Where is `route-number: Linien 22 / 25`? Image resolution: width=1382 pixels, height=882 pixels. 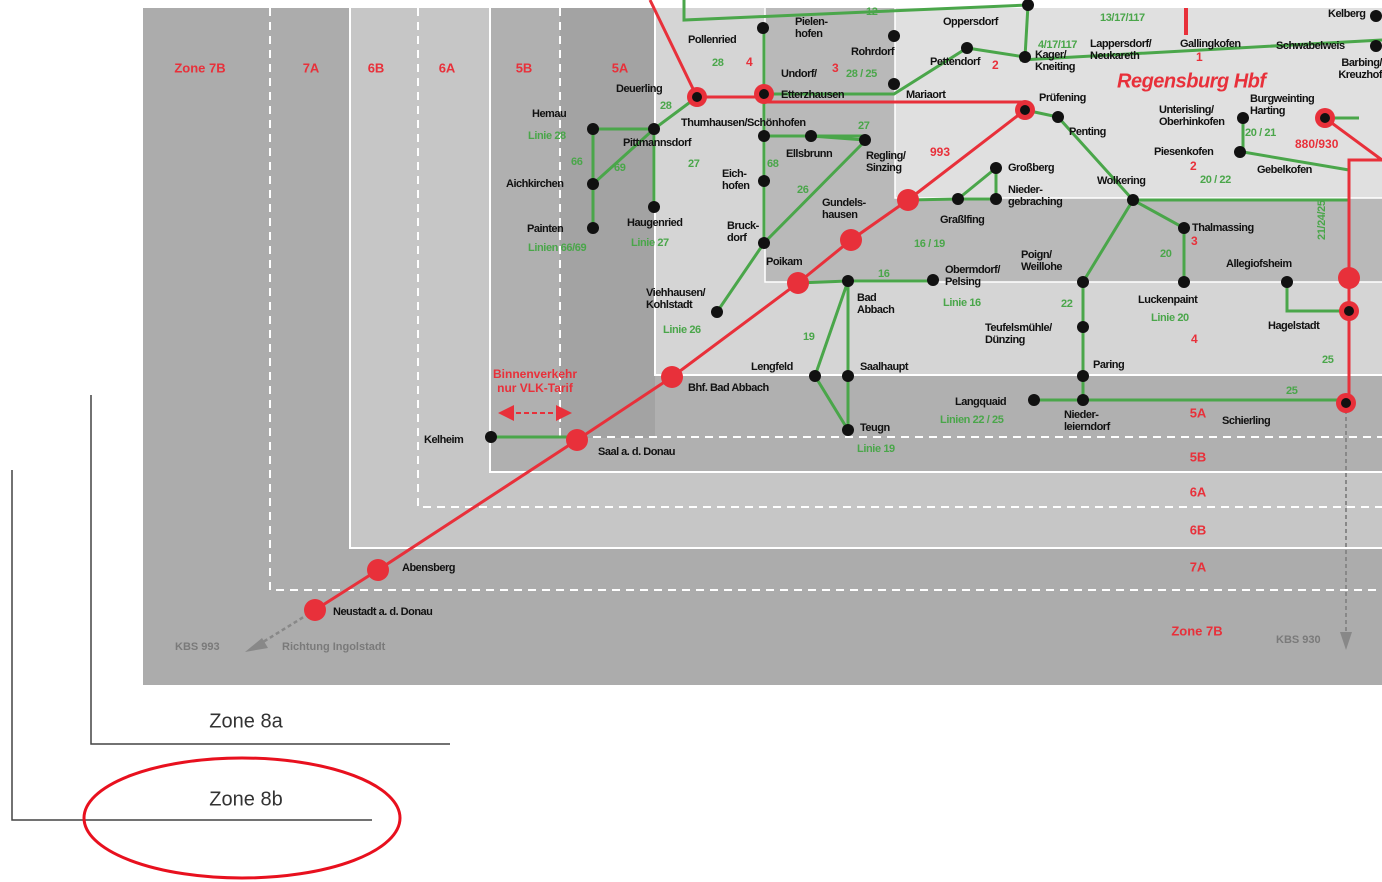 route-number: Linien 22 / 25 is located at coordinates (972, 420).